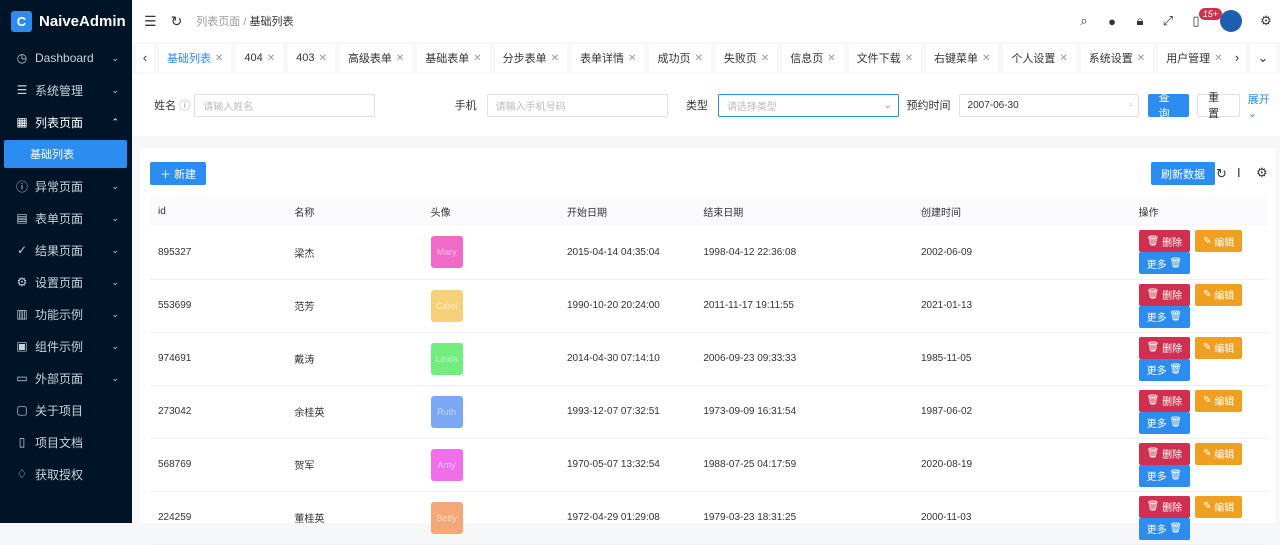 This screenshot has height=545, width=1280. What do you see at coordinates (66, 410) in the screenshot?
I see `sidebar-item: ▢ 关于项目` at bounding box center [66, 410].